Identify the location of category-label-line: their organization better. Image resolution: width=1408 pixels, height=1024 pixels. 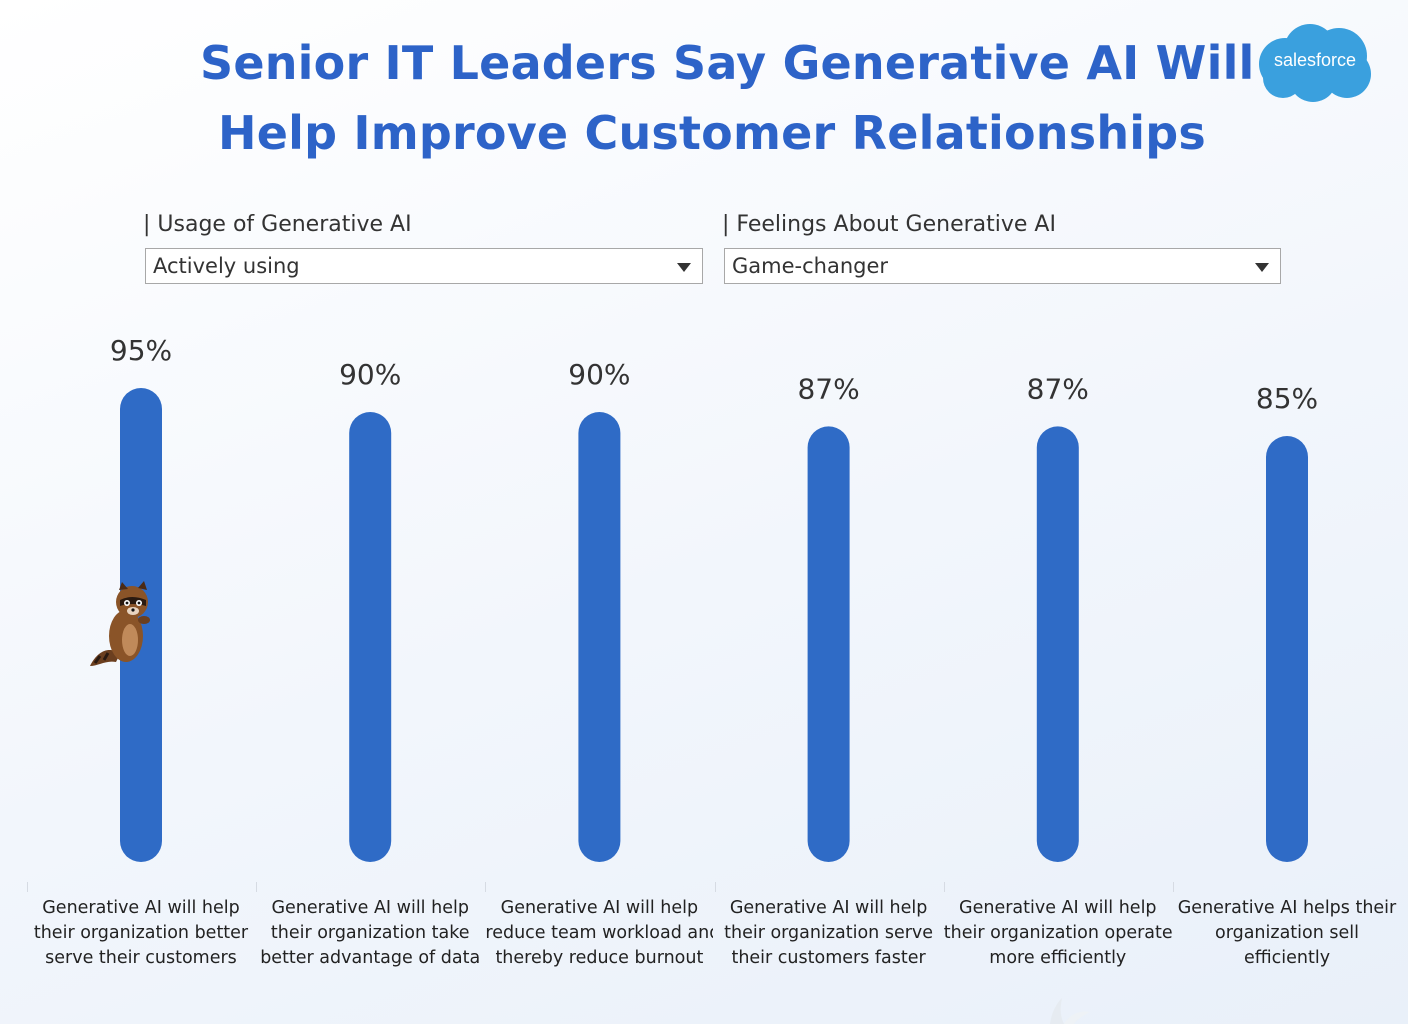
(141, 933).